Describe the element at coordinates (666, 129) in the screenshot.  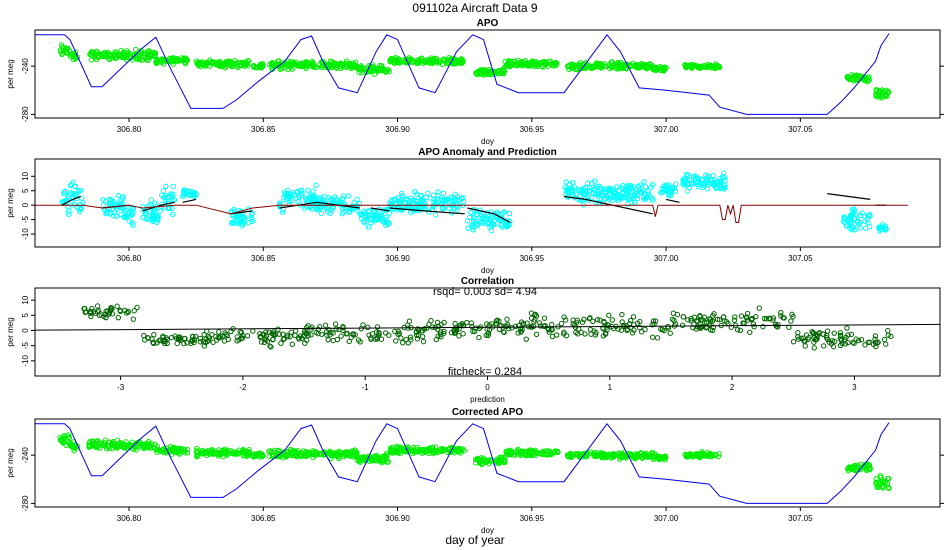
I see `apo-xtick-label: 307.00` at that location.